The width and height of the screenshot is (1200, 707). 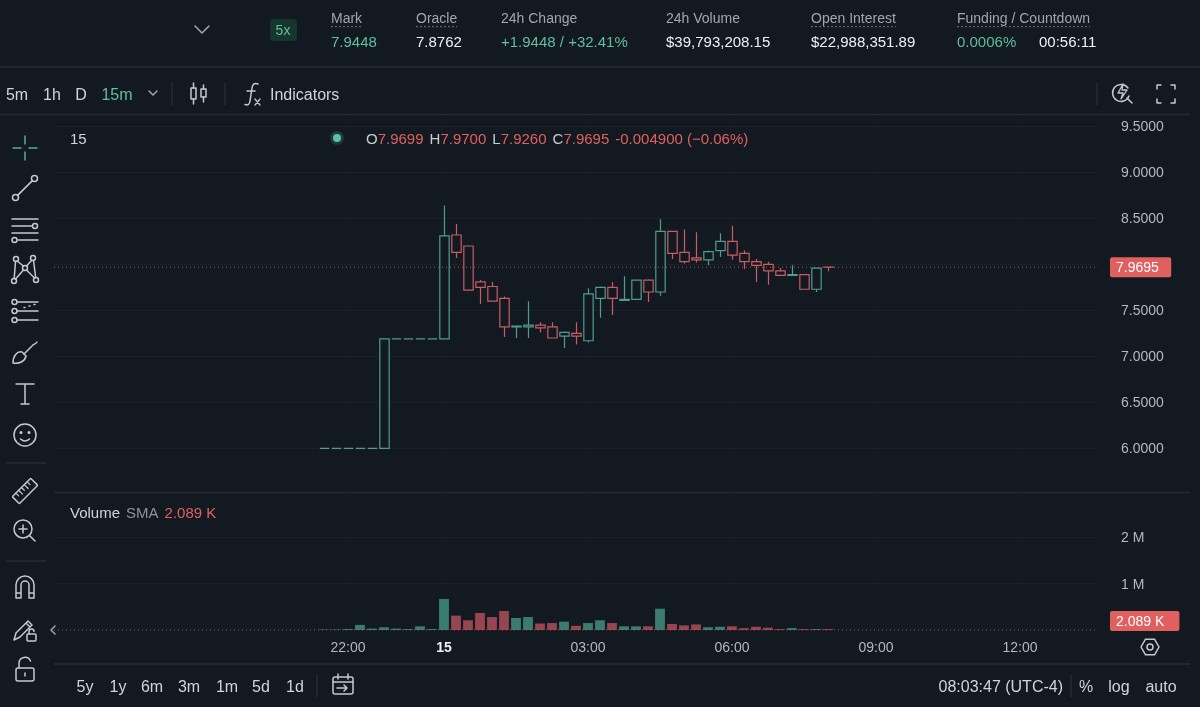 What do you see at coordinates (347, 18) in the screenshot?
I see `text: Mark` at bounding box center [347, 18].